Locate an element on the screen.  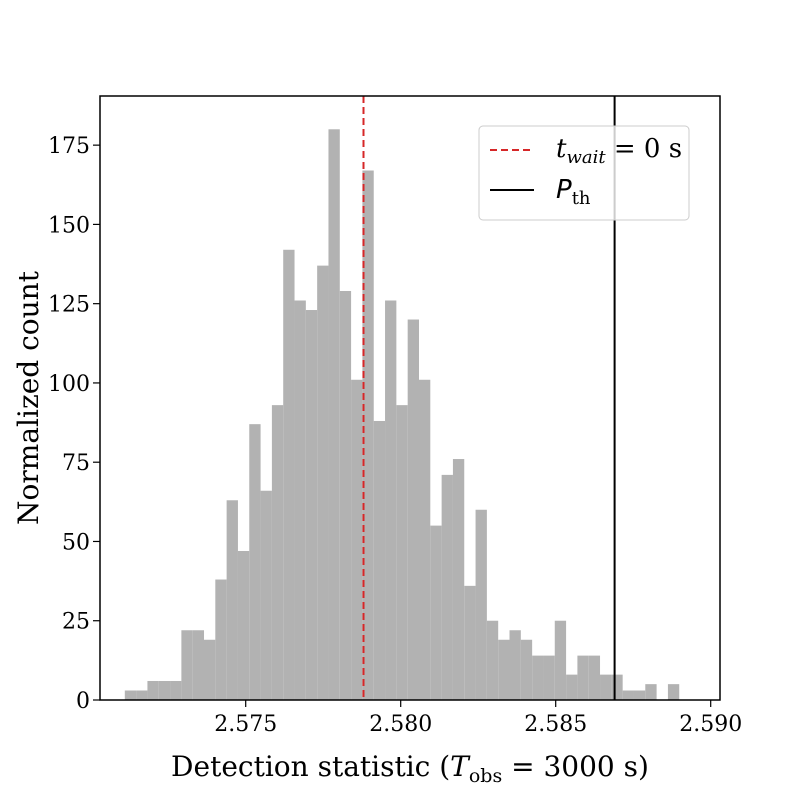
x-tick-label: 2.580 is located at coordinates (400, 724).